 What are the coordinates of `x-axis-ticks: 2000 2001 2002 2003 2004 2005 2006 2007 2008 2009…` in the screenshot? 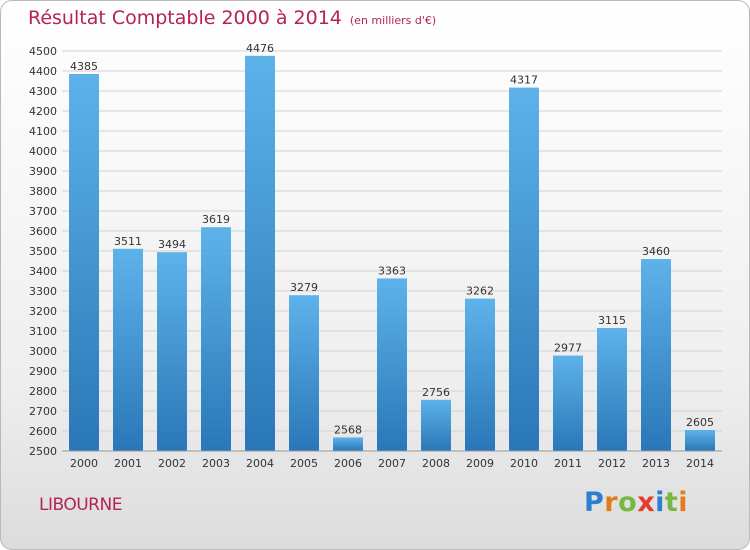 It's located at (392, 463).